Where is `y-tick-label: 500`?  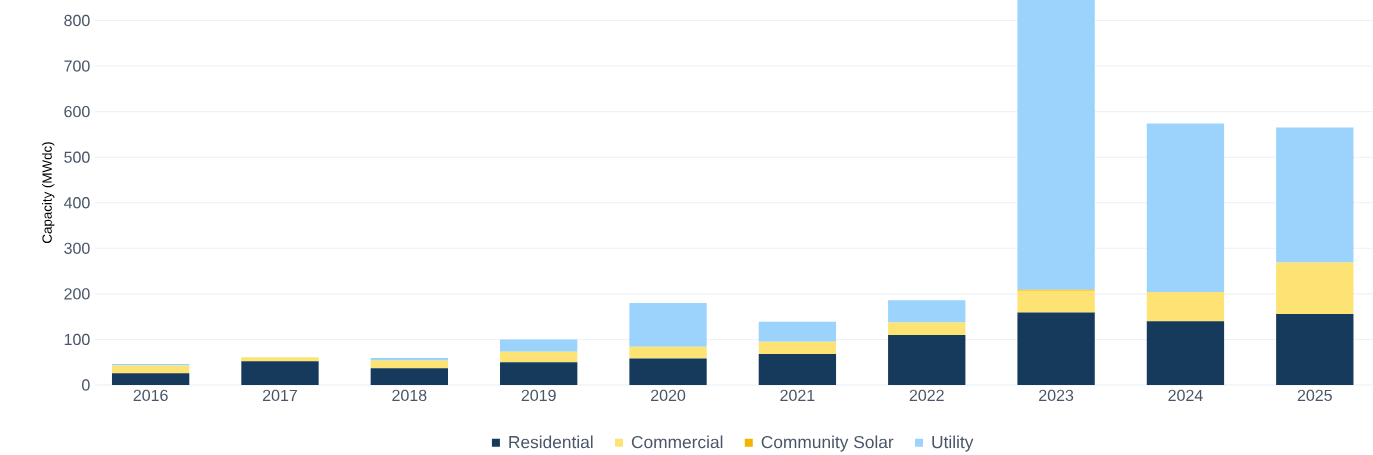
y-tick-label: 500 is located at coordinates (77, 157).